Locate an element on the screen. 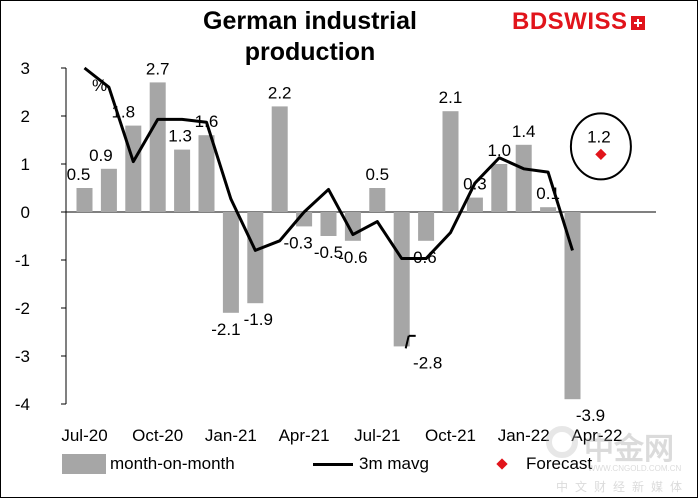 Image resolution: width=700 pixels, height=500 pixels. y-tick-label: 3 is located at coordinates (25, 68).